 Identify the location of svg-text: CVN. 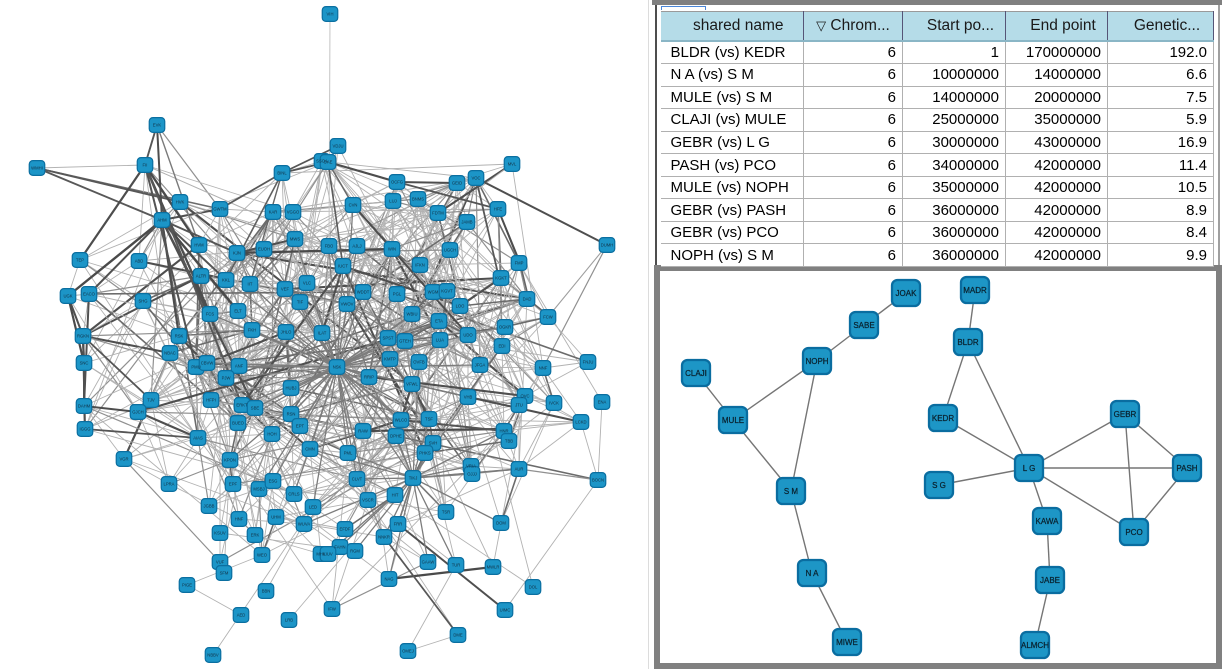
(353, 205).